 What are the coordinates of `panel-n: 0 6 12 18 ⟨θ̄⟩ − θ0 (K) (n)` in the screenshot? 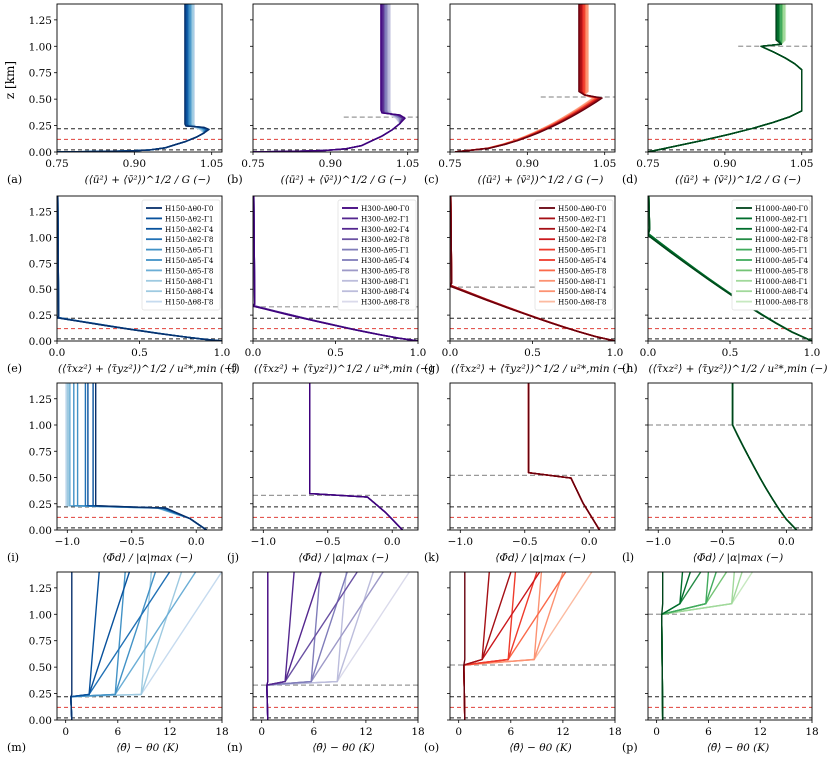 It's located at (326, 662).